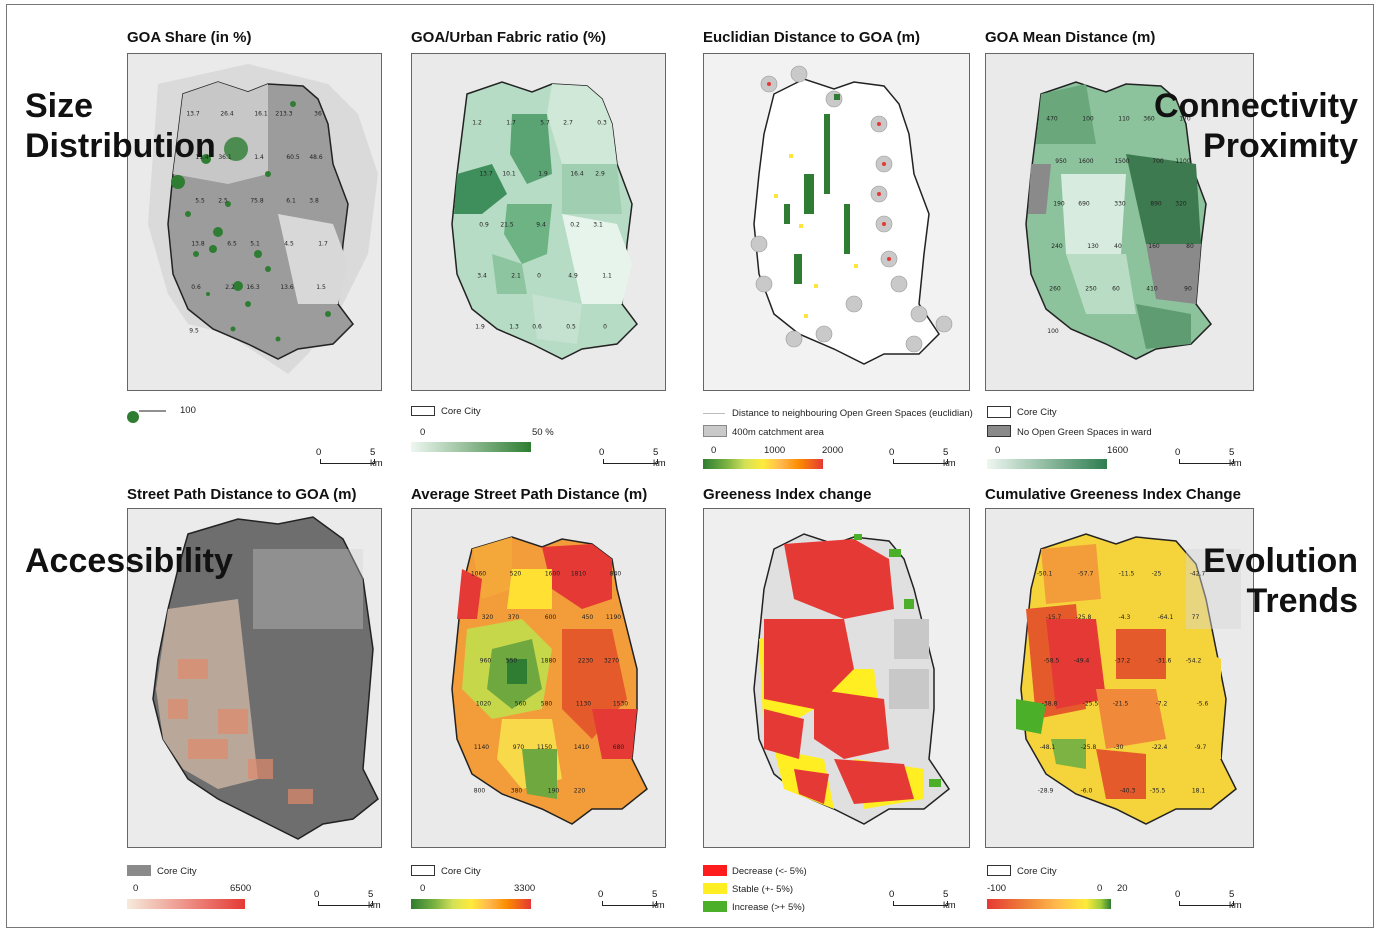 The height and width of the screenshot is (933, 1380). Describe the element at coordinates (1128, 790) in the screenshot. I see `ward-value-label: -40.3` at that location.